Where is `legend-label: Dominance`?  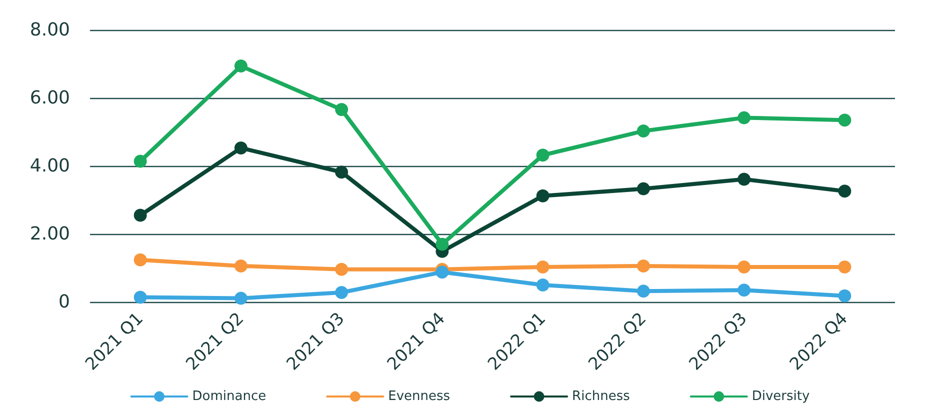 legend-label: Dominance is located at coordinates (229, 396).